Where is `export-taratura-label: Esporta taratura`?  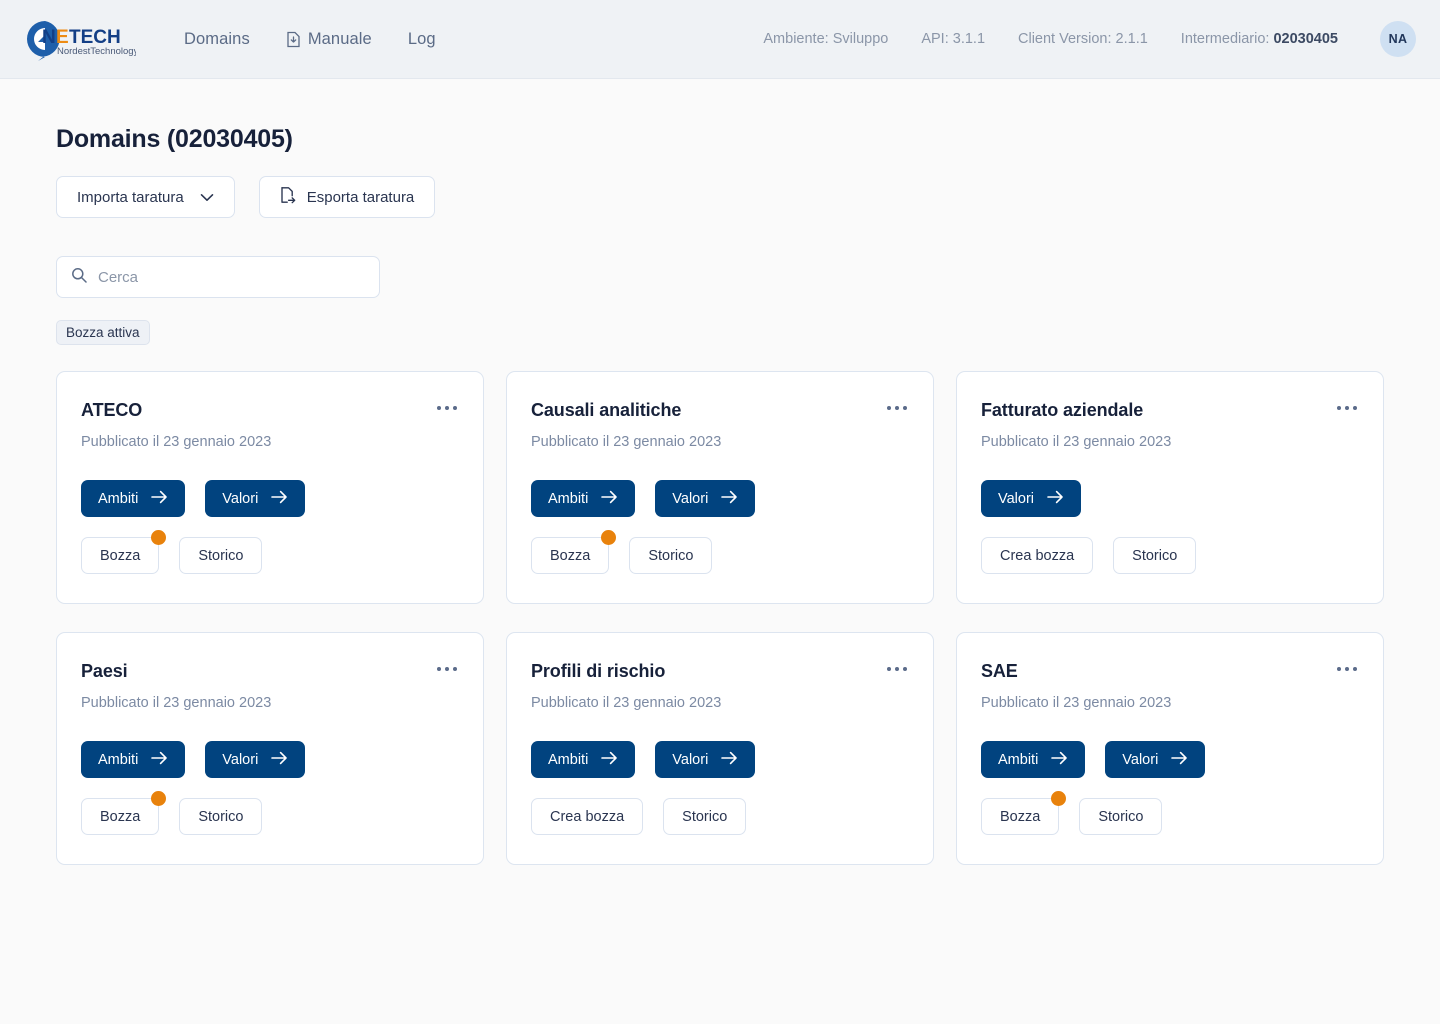
export-taratura-label: Esporta taratura is located at coordinates (360, 197).